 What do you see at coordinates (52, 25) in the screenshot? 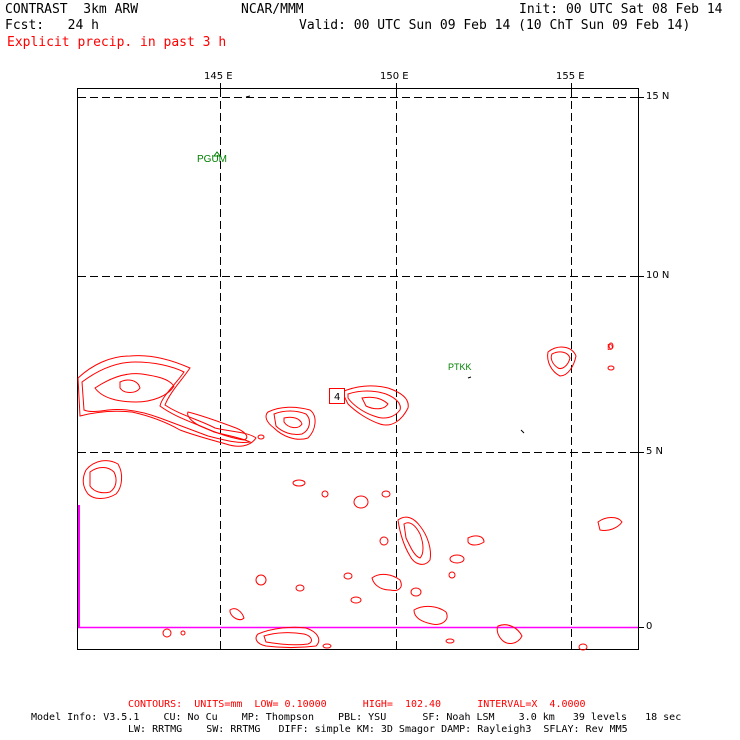
I see `forecast-hour: Fcst: 24 h` at bounding box center [52, 25].